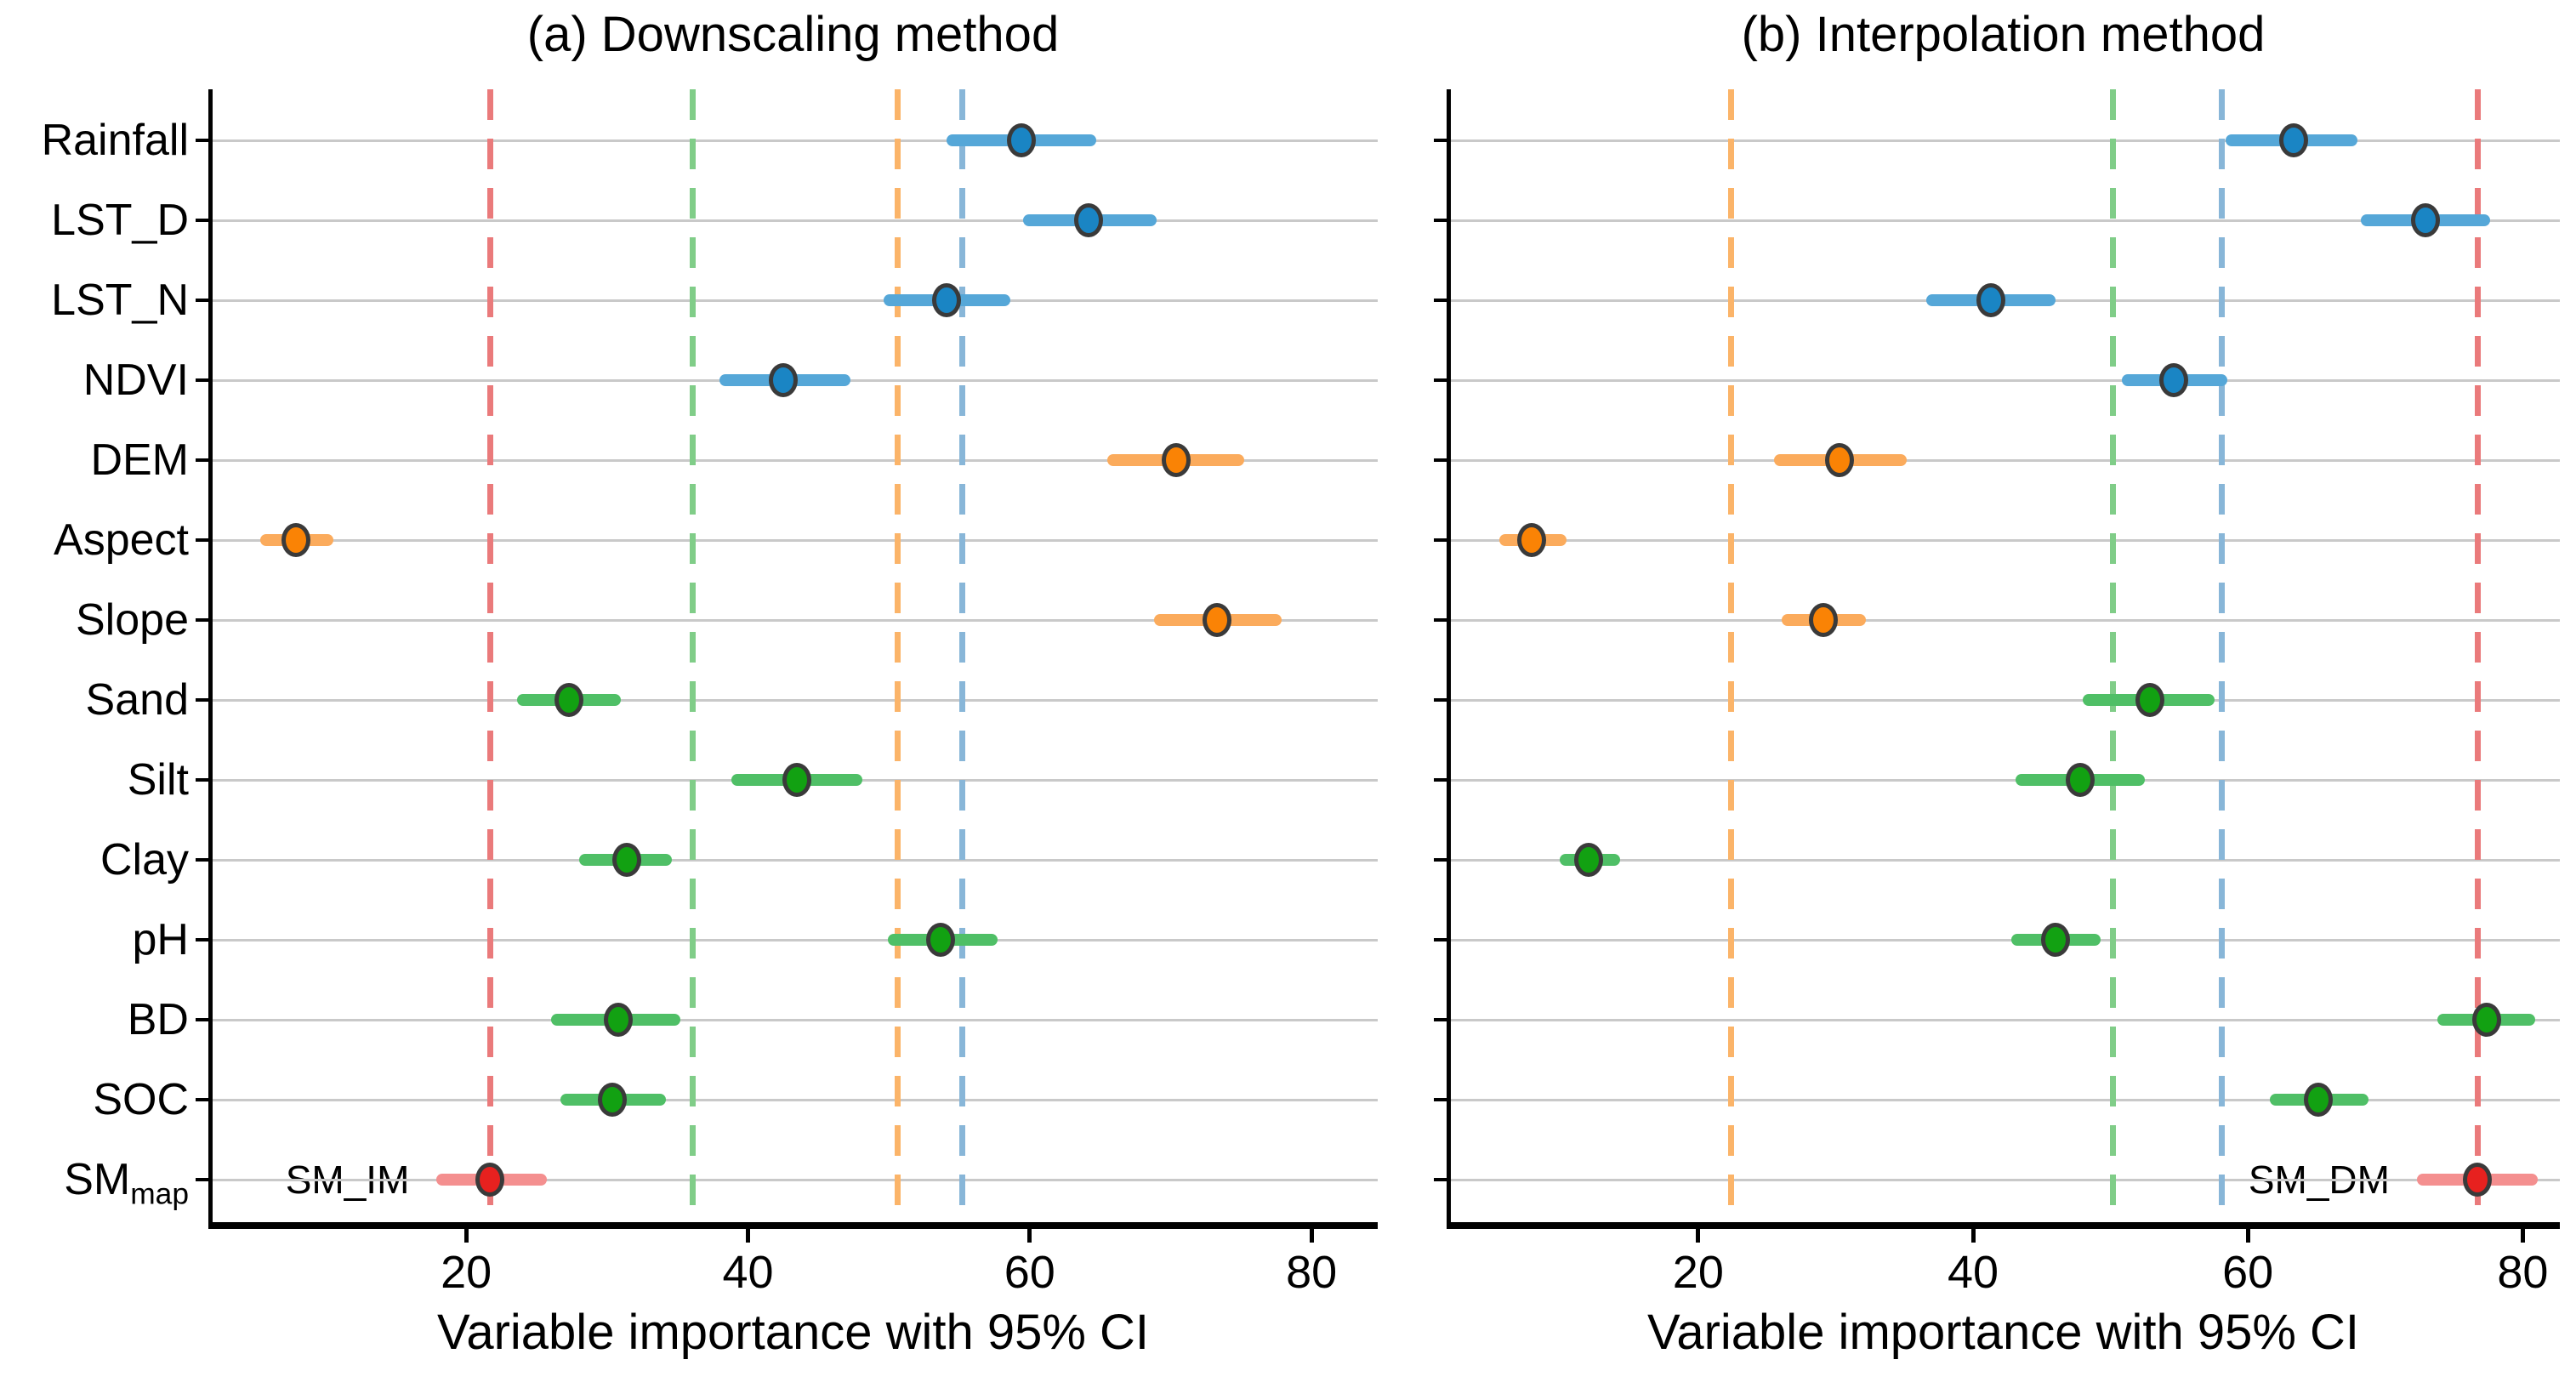 Image resolution: width=2576 pixels, height=1388 pixels. I want to click on y-label-rainfall: Rainfall, so click(94, 147).